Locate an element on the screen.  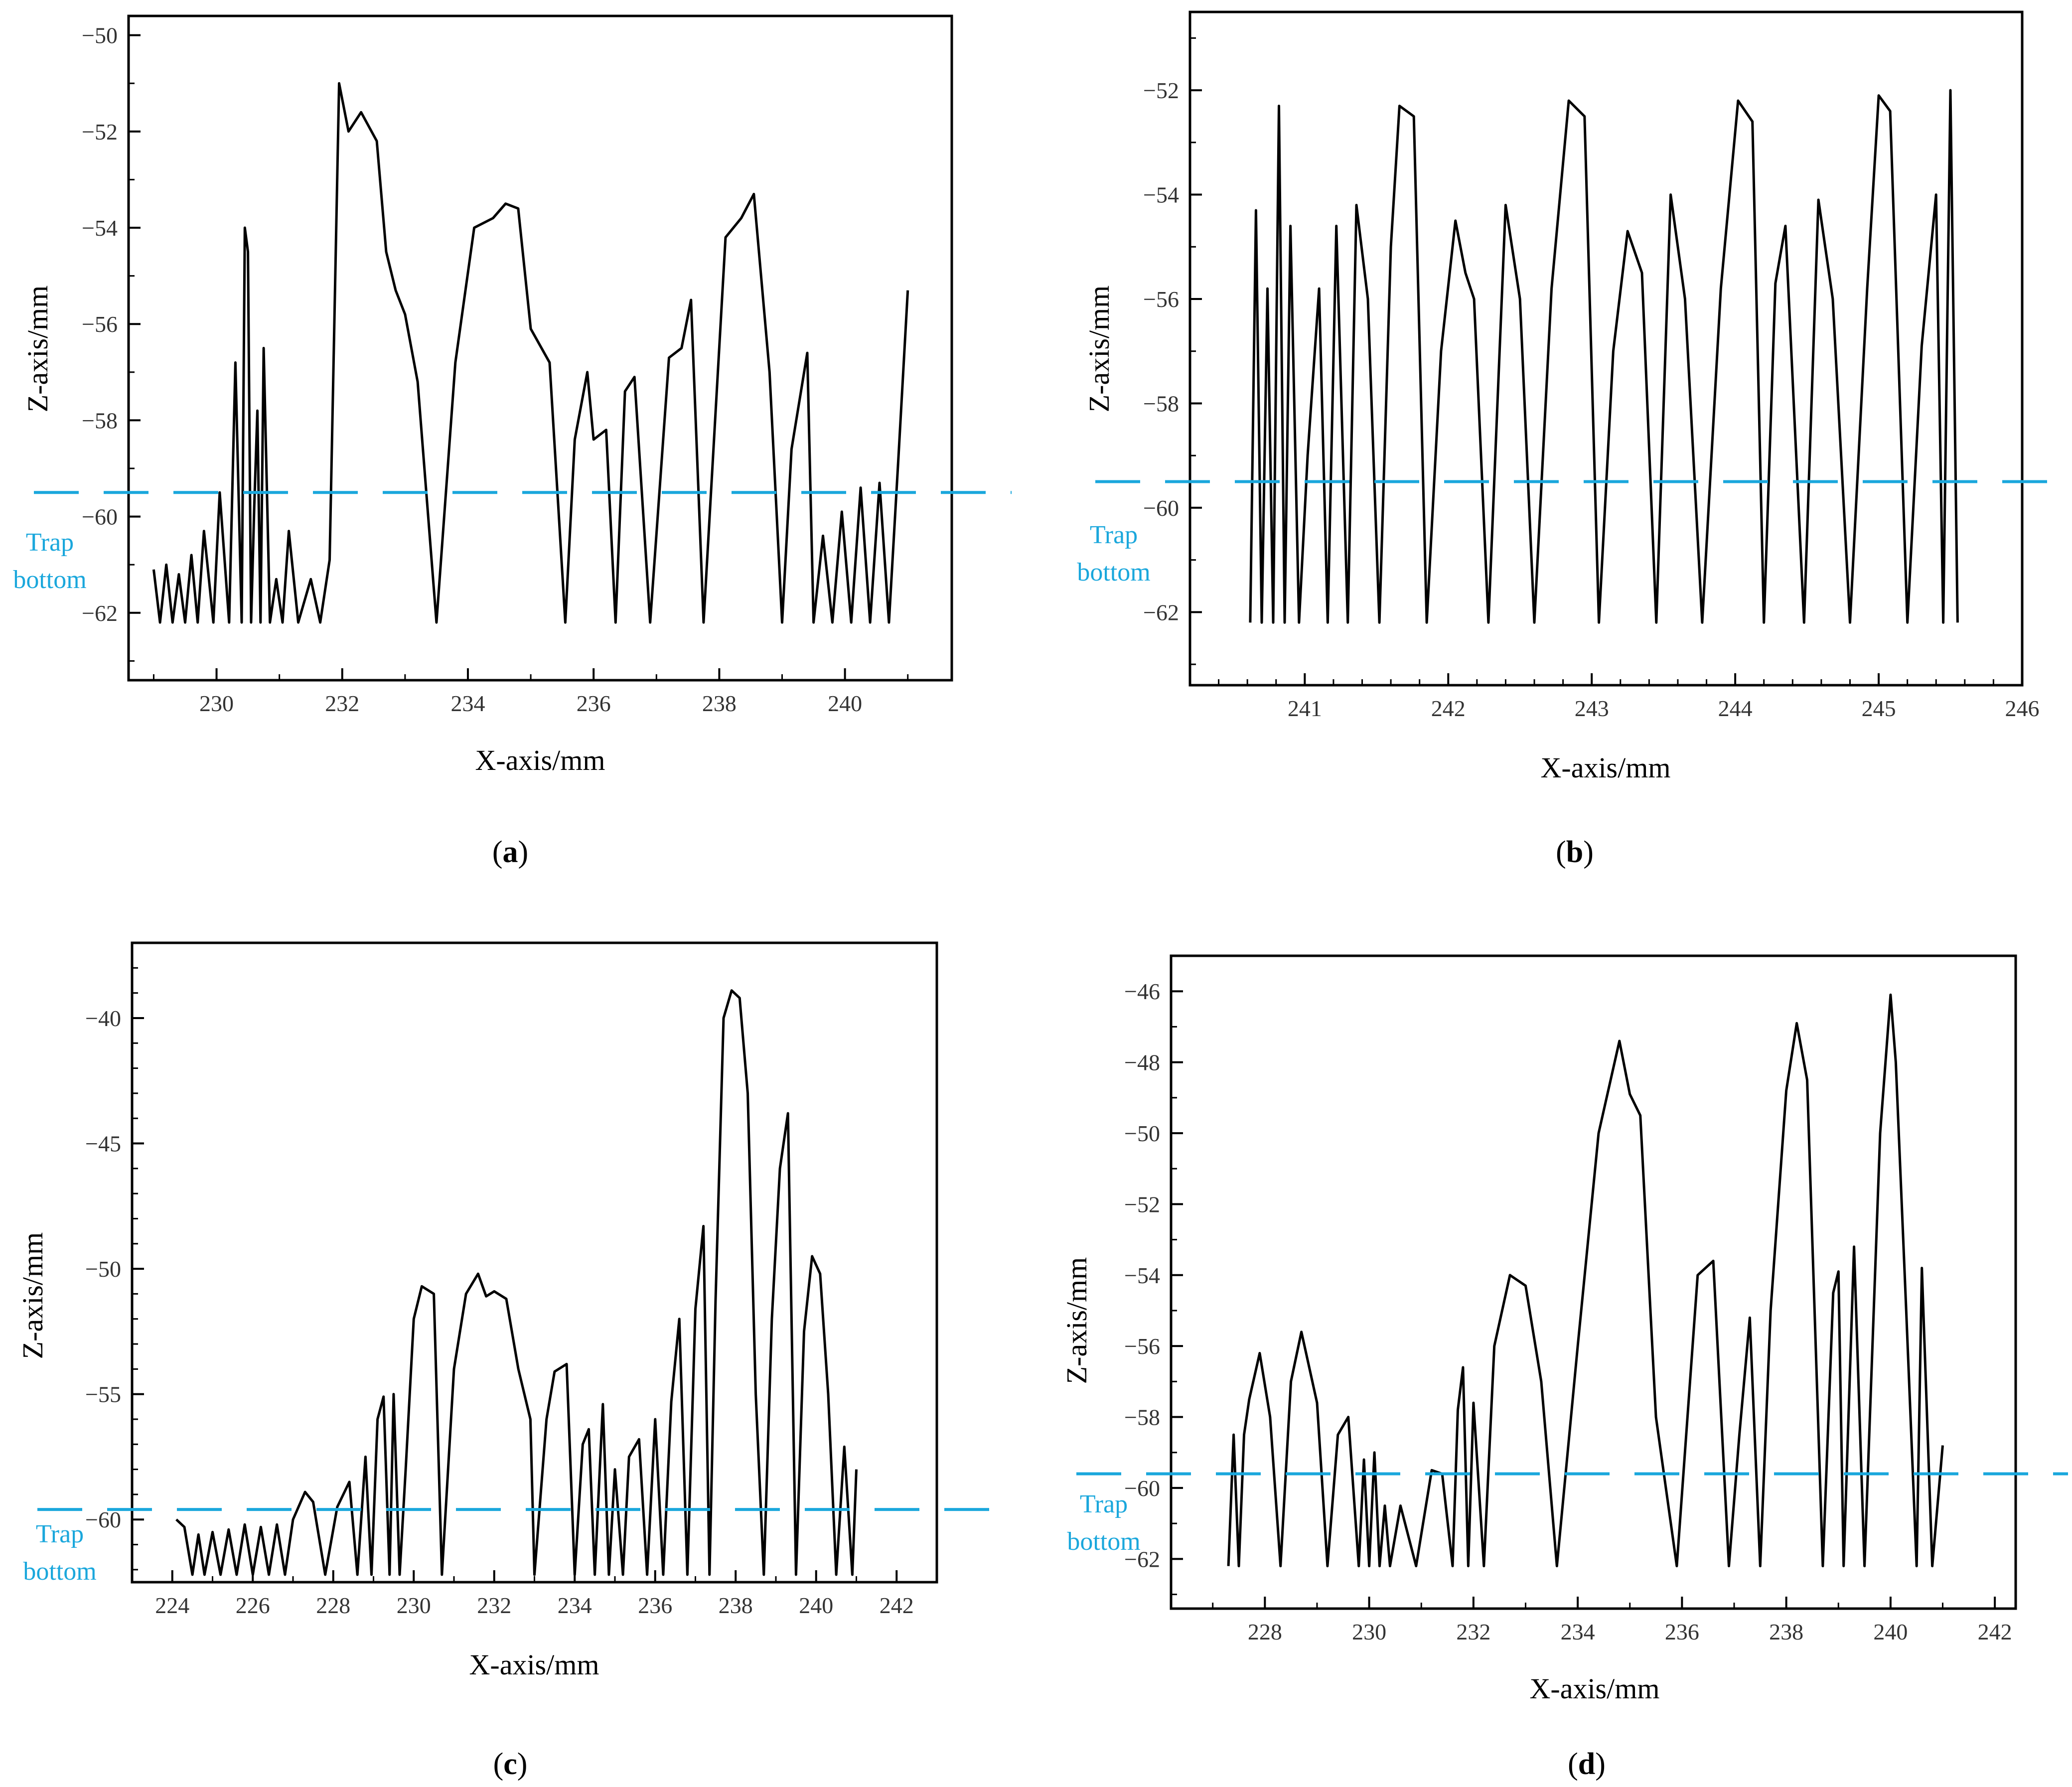
y-axis-title-a: Z-axis/mm is located at coordinates (37, 349).